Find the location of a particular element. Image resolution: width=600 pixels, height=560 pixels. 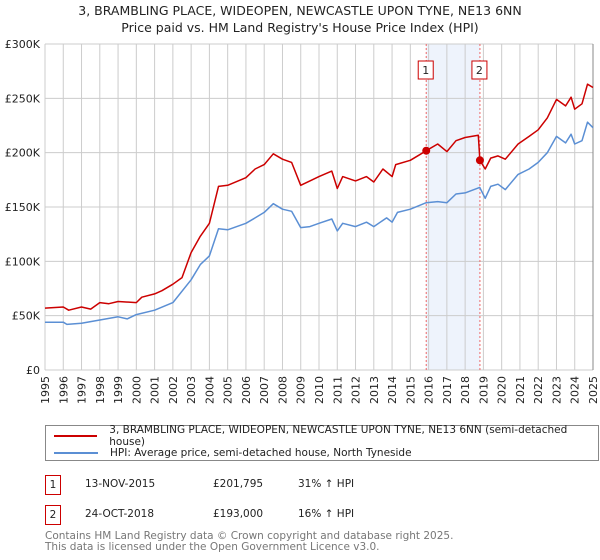

x-tick-label: 2011 is located at coordinates (337, 390).